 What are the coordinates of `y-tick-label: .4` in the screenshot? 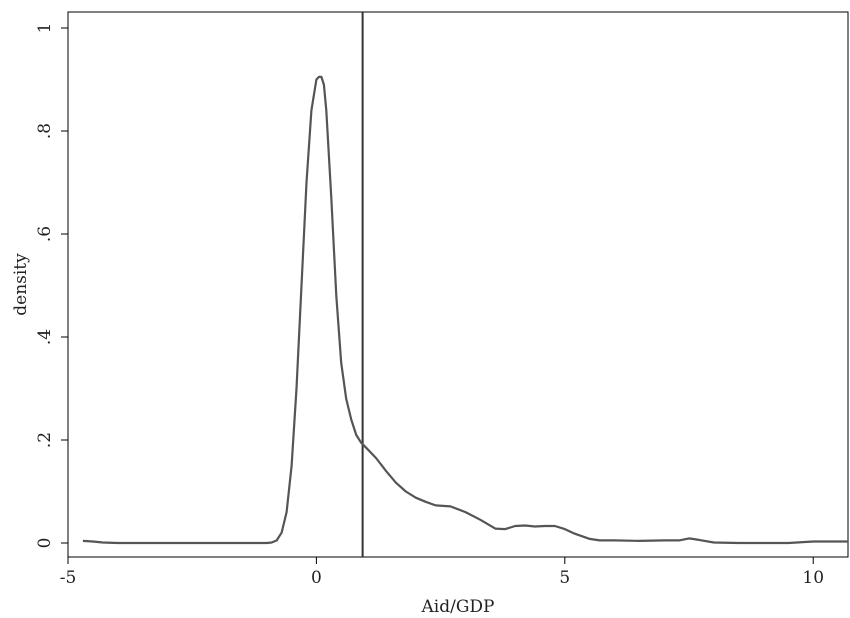 It's located at (45, 337).